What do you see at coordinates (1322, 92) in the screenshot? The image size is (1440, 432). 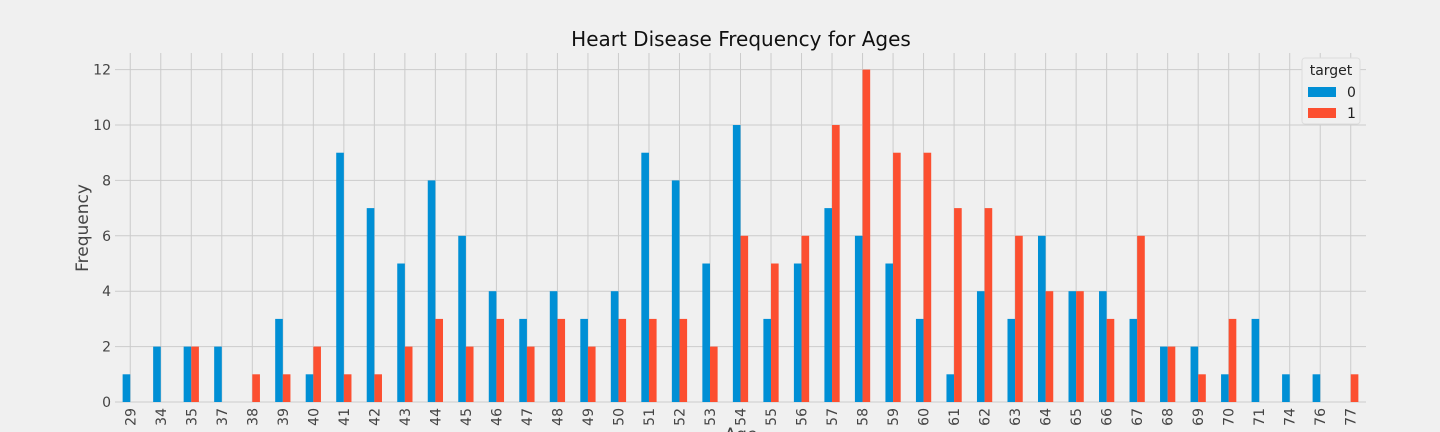 I see `legend-swatch` at bounding box center [1322, 92].